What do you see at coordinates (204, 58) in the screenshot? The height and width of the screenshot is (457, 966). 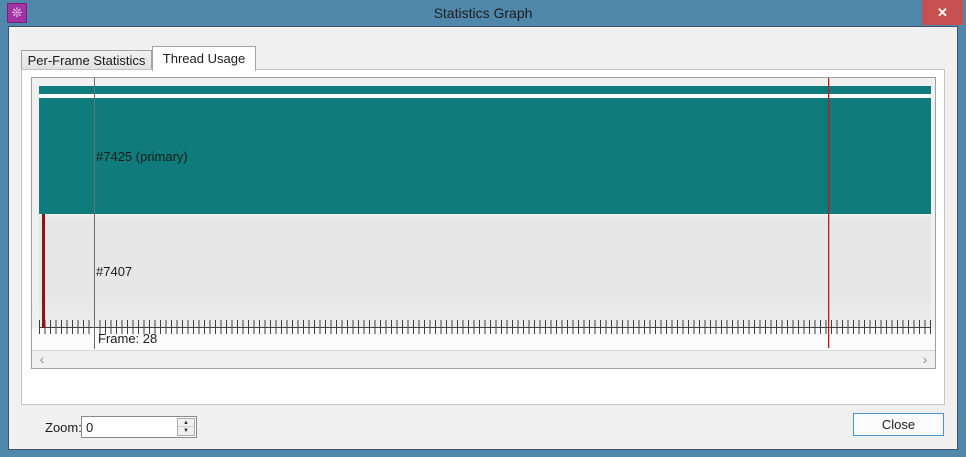 I see `tab-thread-usage: Thread Usage` at bounding box center [204, 58].